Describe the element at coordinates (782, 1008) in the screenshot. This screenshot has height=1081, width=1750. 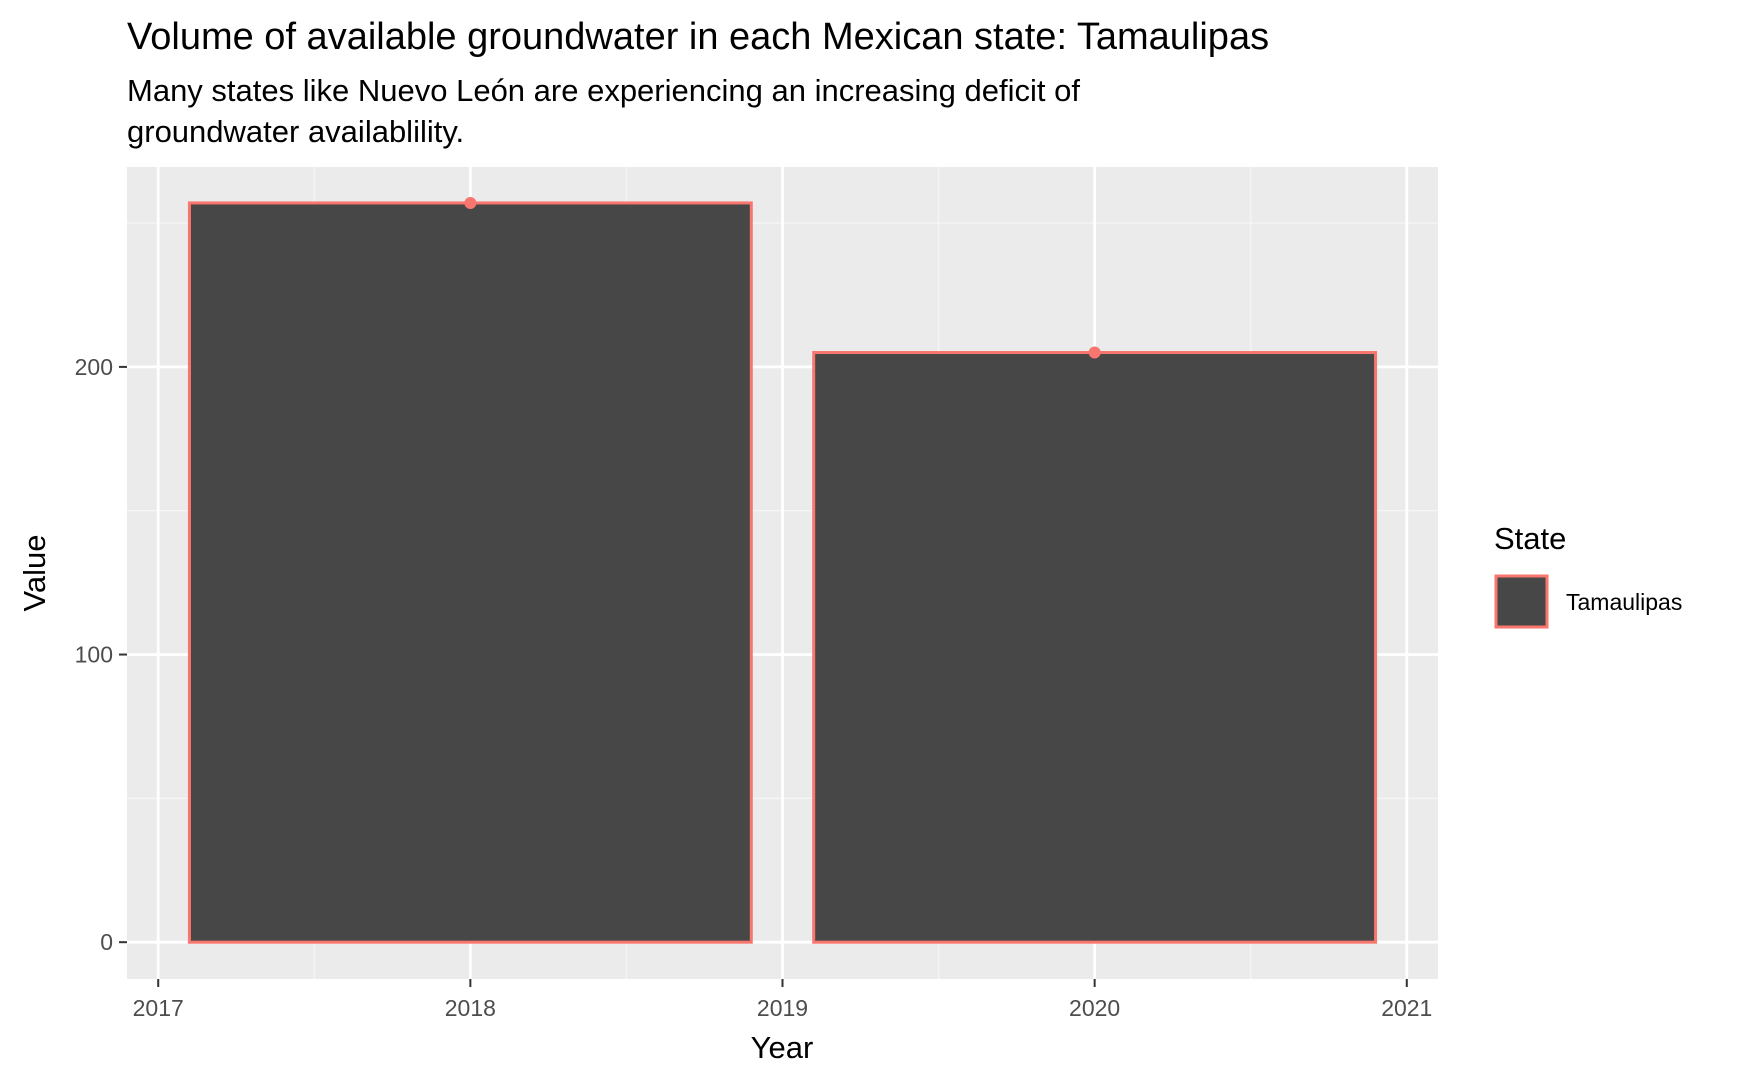
I see `x-tick-label-2019: 2019` at that location.